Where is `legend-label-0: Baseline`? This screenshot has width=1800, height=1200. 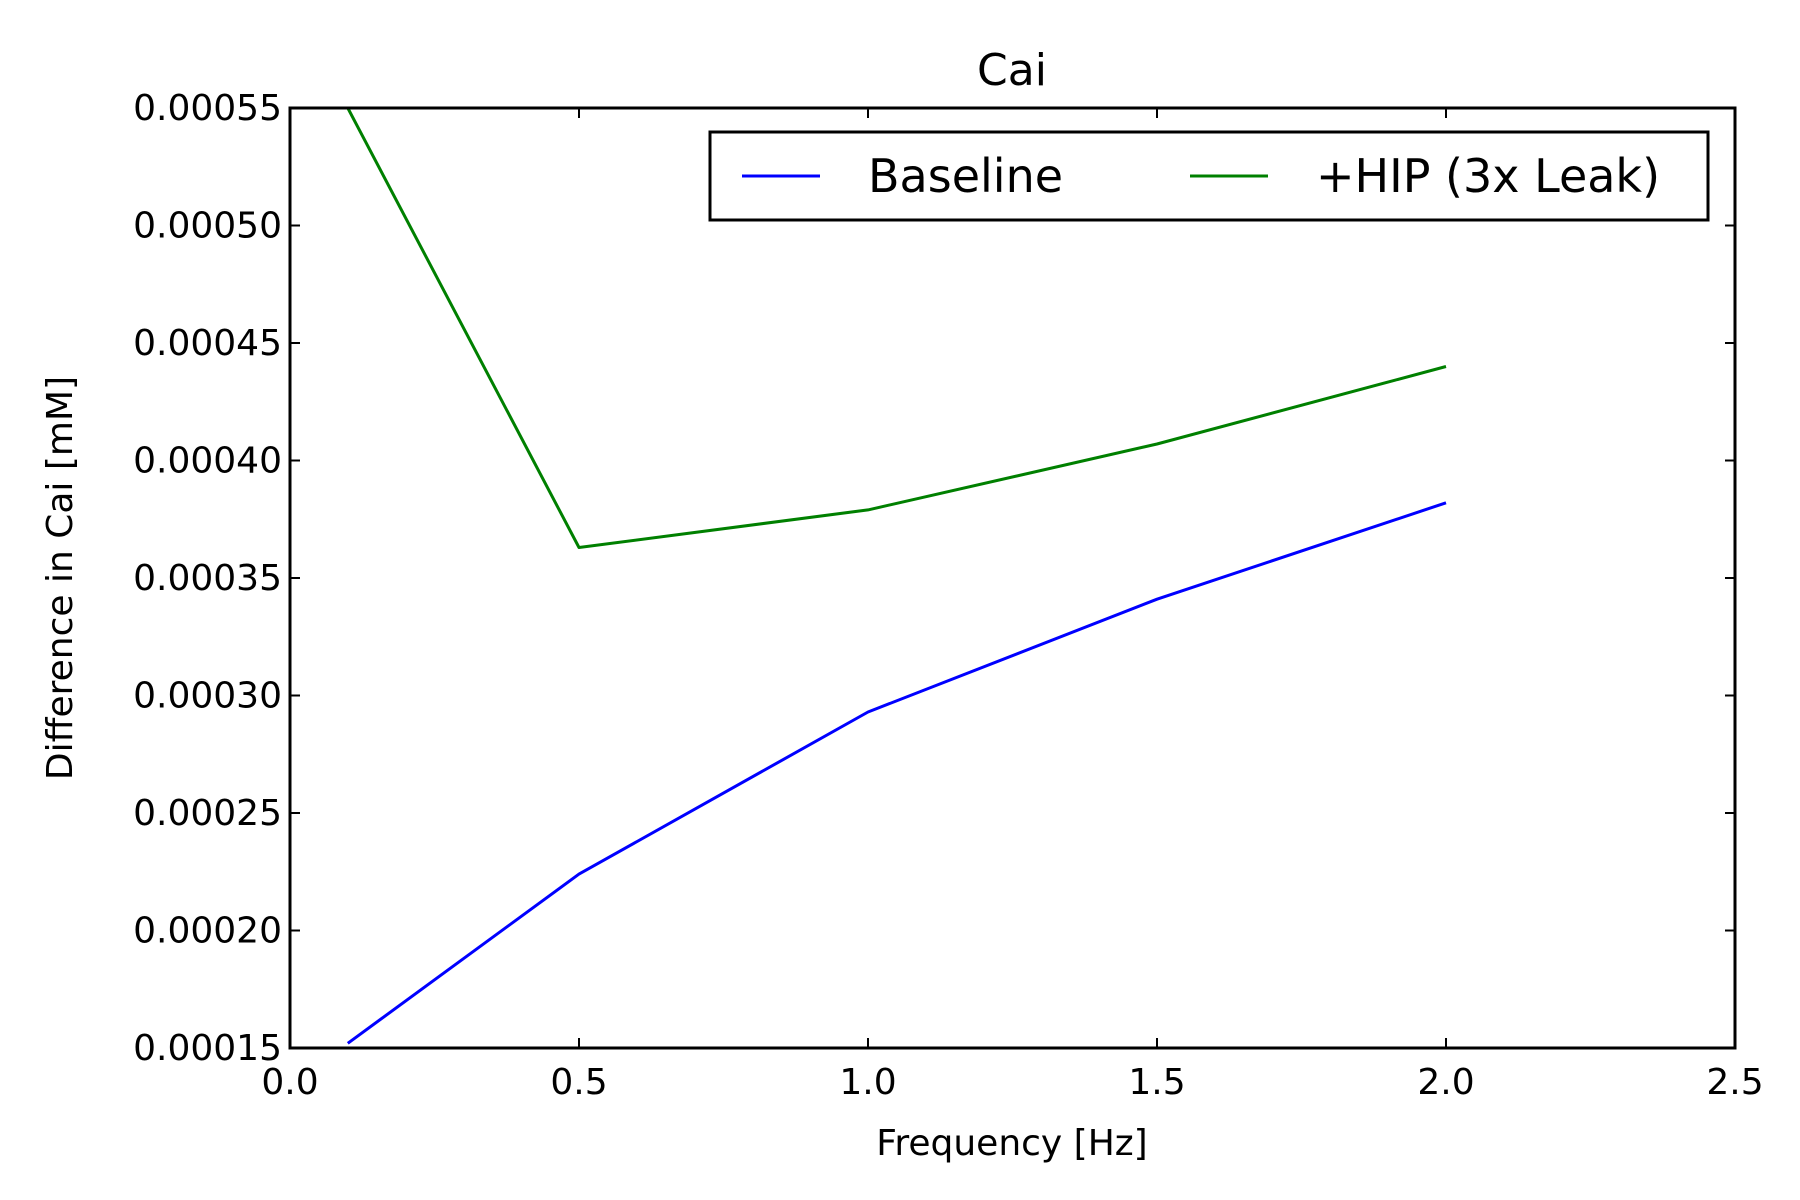
legend-label-0: Baseline is located at coordinates (965, 176).